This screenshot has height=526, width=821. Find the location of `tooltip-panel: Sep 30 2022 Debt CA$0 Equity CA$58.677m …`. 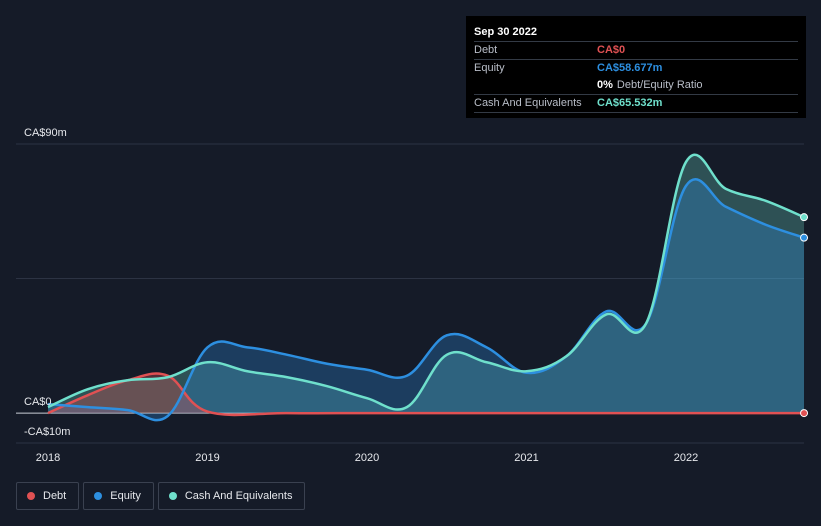

tooltip-panel: Sep 30 2022 Debt CA$0 Equity CA$58.677m … is located at coordinates (636, 67).